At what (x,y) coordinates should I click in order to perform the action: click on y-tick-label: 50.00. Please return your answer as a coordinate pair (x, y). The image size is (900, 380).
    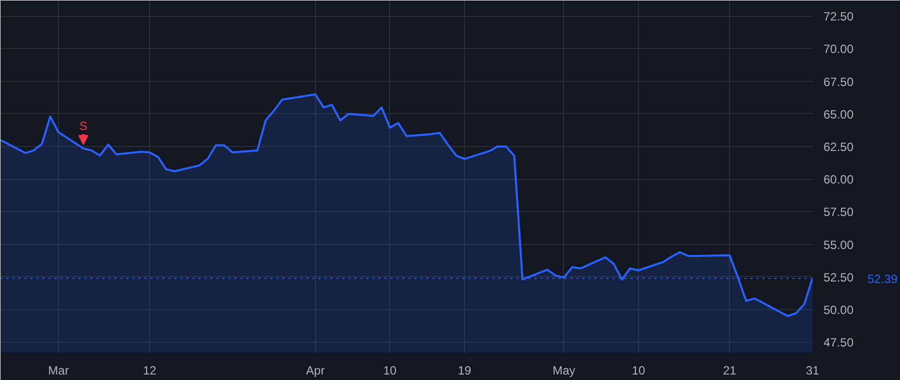
    Looking at the image, I should click on (839, 309).